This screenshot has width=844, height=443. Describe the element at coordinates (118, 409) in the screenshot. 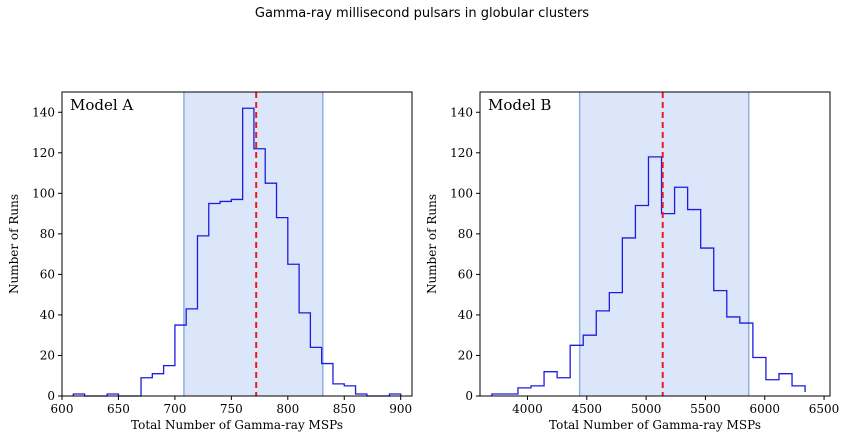

I see `x-tick-label: 650` at that location.